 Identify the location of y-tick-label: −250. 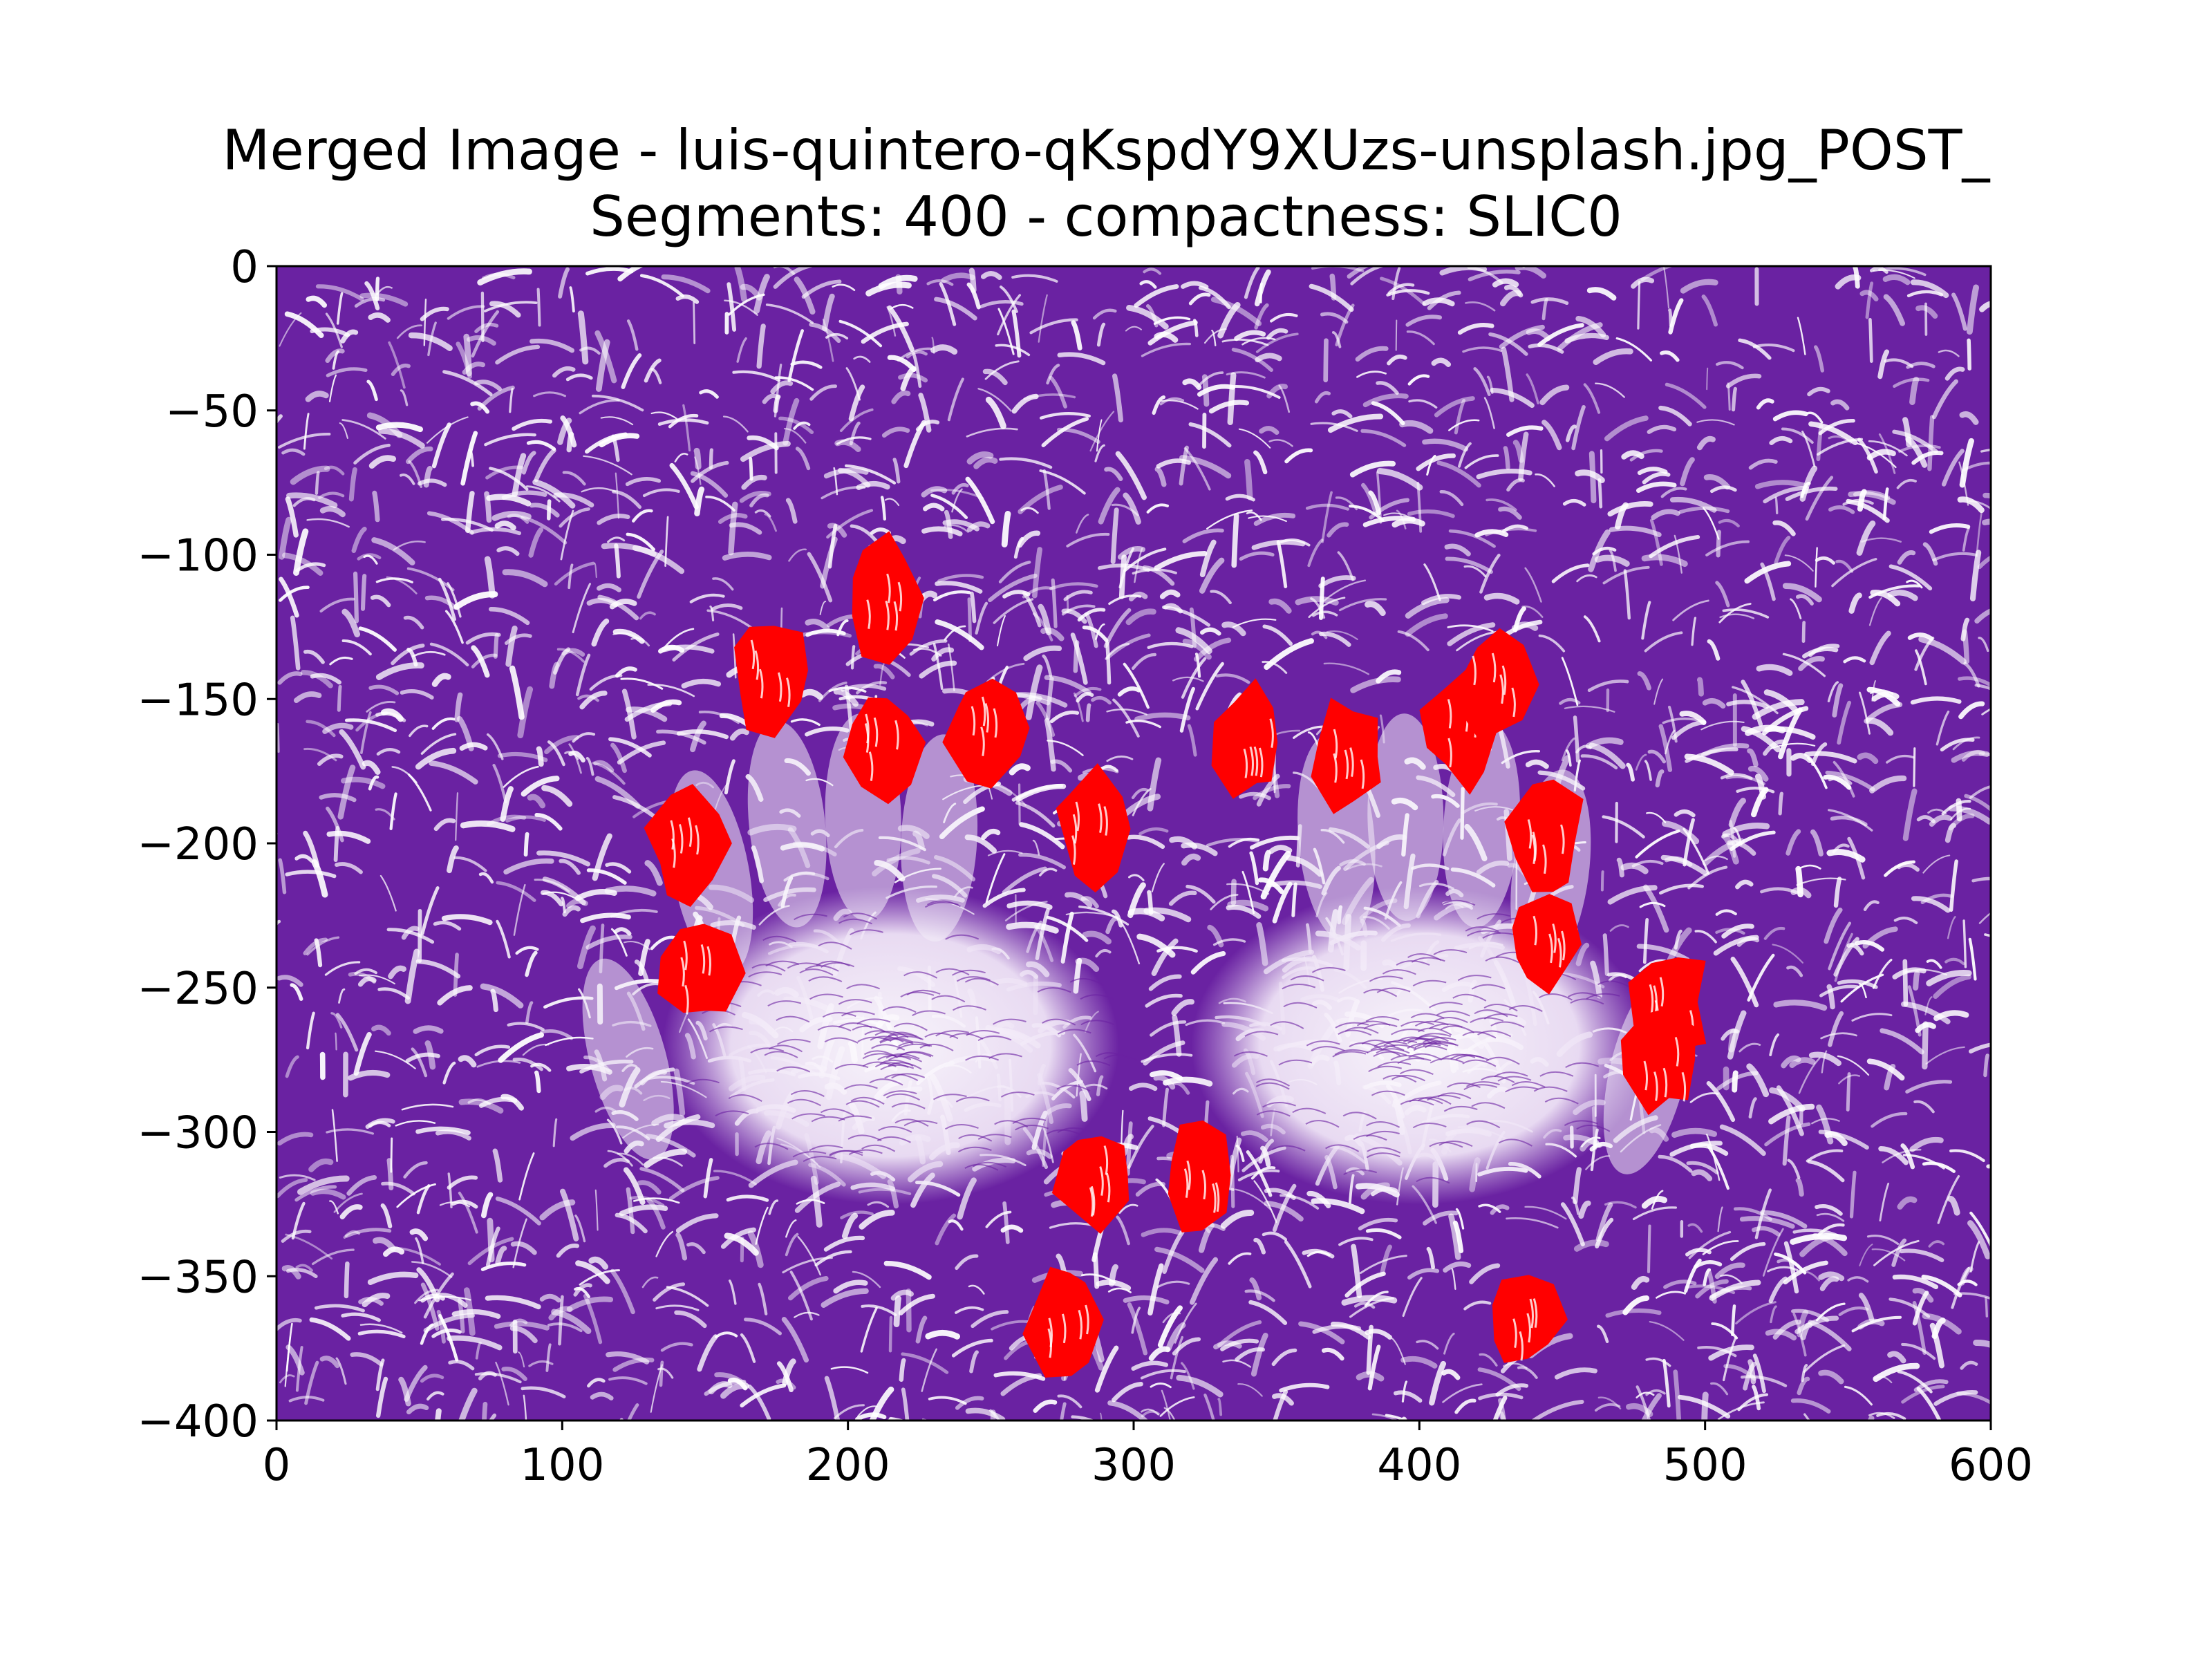
(198, 990).